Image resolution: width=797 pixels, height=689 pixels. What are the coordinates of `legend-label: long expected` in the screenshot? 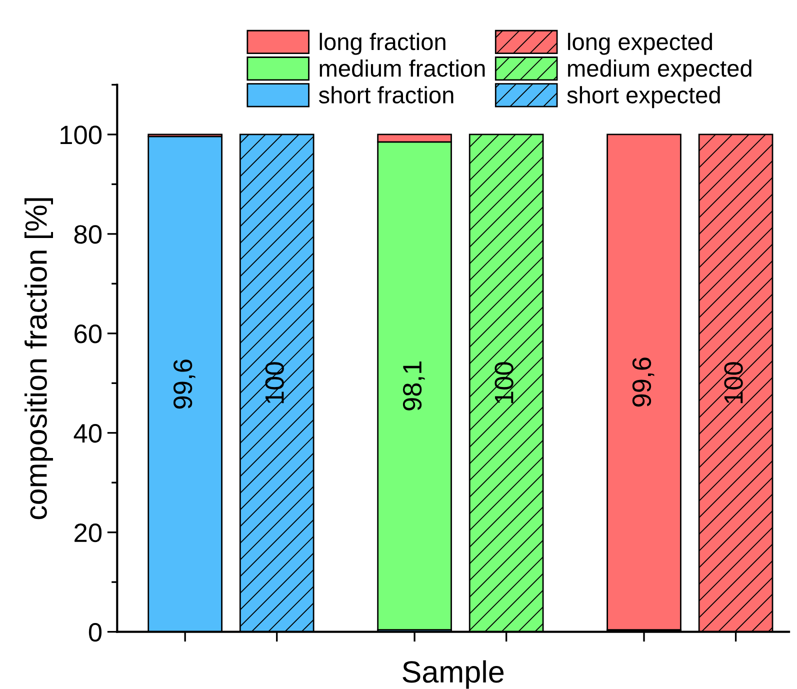 It's located at (640, 43).